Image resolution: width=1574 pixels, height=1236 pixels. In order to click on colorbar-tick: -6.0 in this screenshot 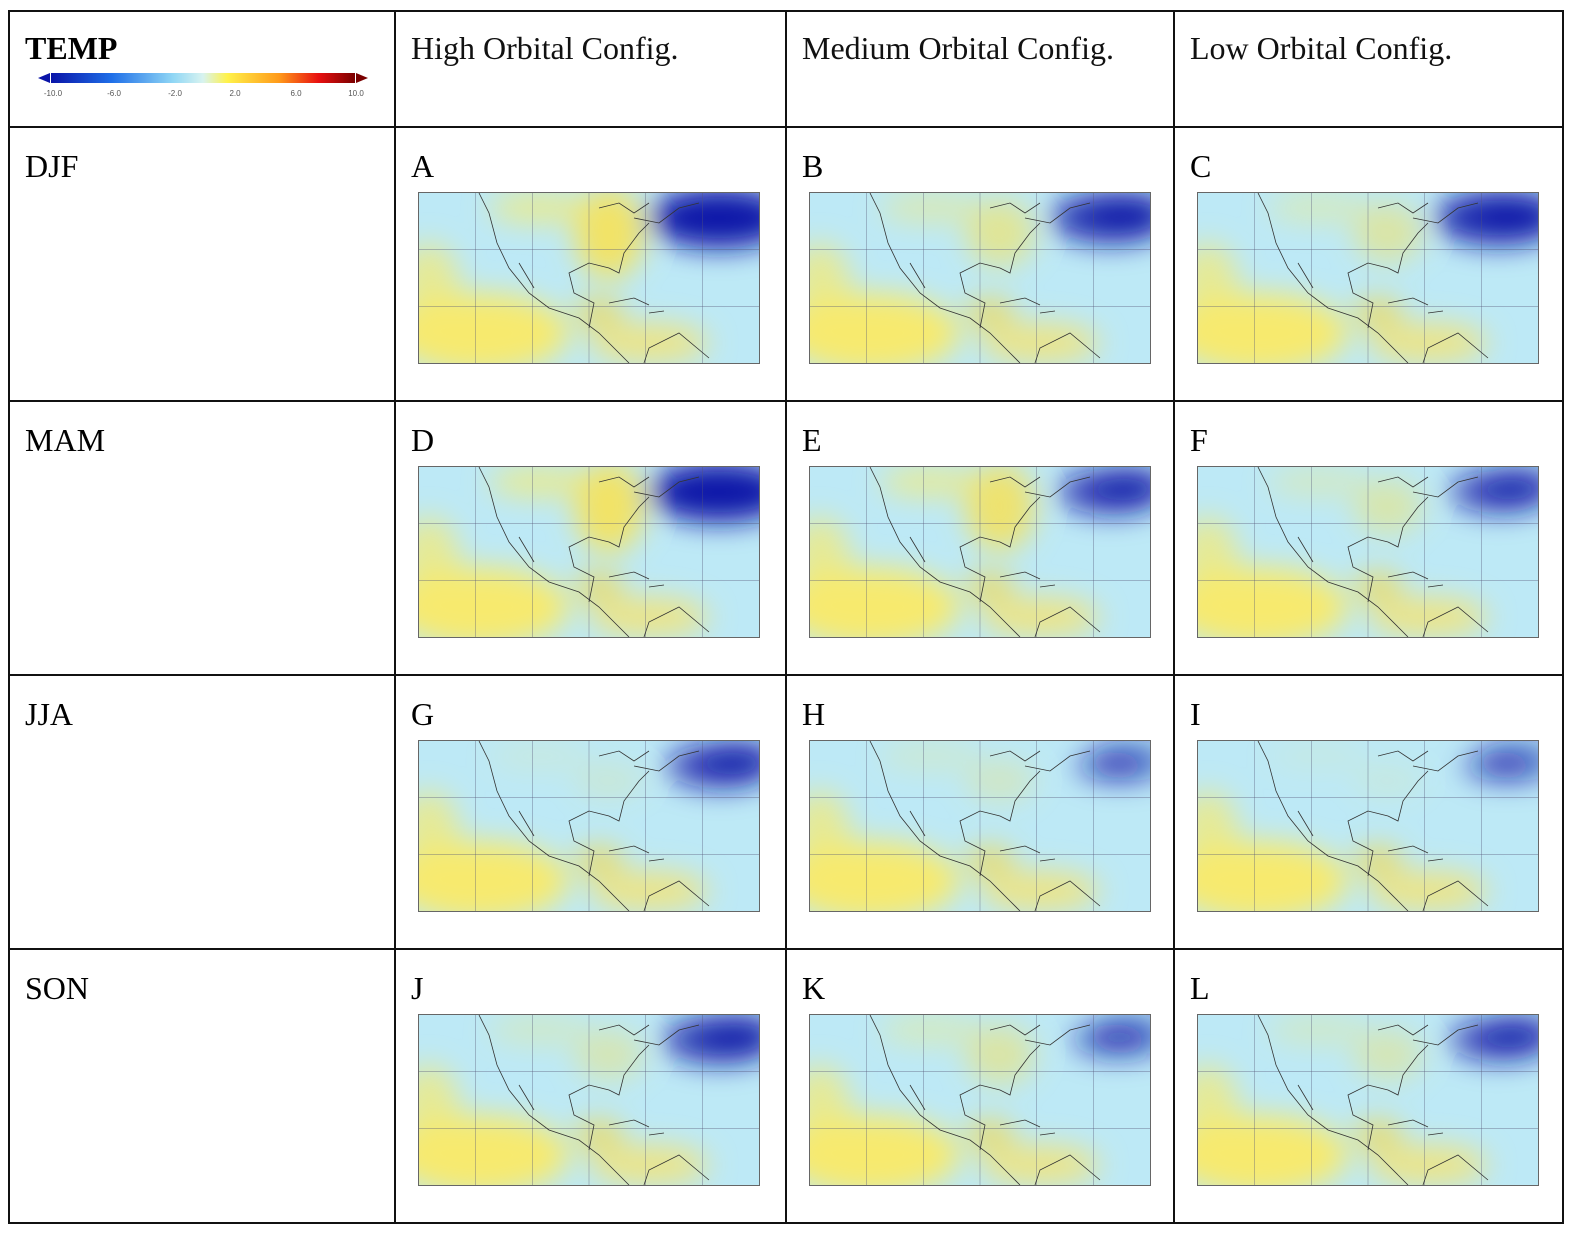, I will do `click(114, 93)`.